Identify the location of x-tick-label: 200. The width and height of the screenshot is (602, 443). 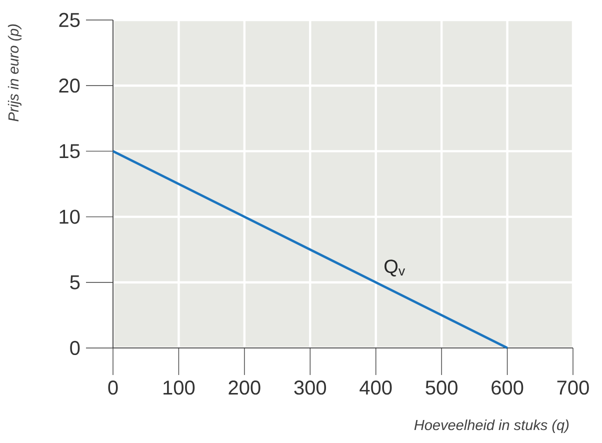
(244, 387).